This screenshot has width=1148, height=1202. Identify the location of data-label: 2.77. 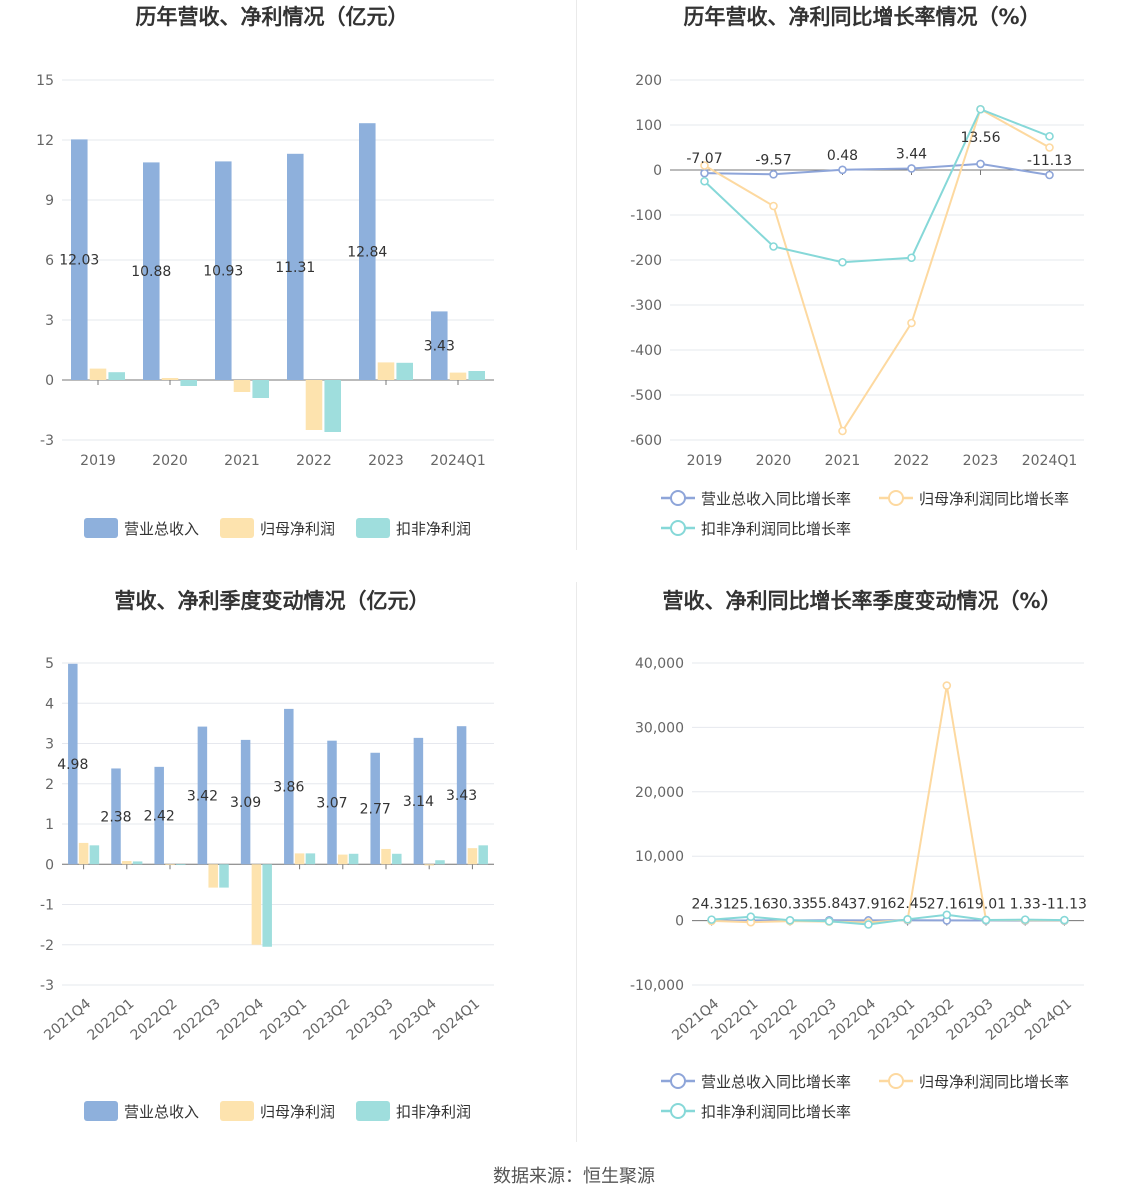
(375, 810).